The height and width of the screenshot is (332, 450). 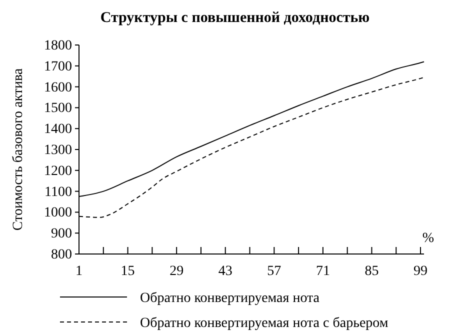 What do you see at coordinates (225, 271) in the screenshot?
I see `x-tick-label: 43` at bounding box center [225, 271].